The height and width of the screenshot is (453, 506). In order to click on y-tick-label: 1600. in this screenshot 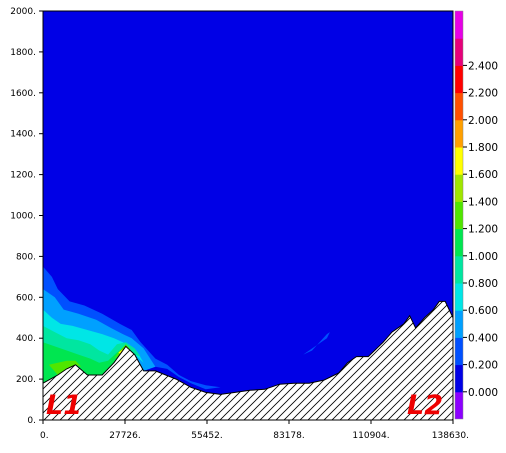, I will do `click(23, 94)`.